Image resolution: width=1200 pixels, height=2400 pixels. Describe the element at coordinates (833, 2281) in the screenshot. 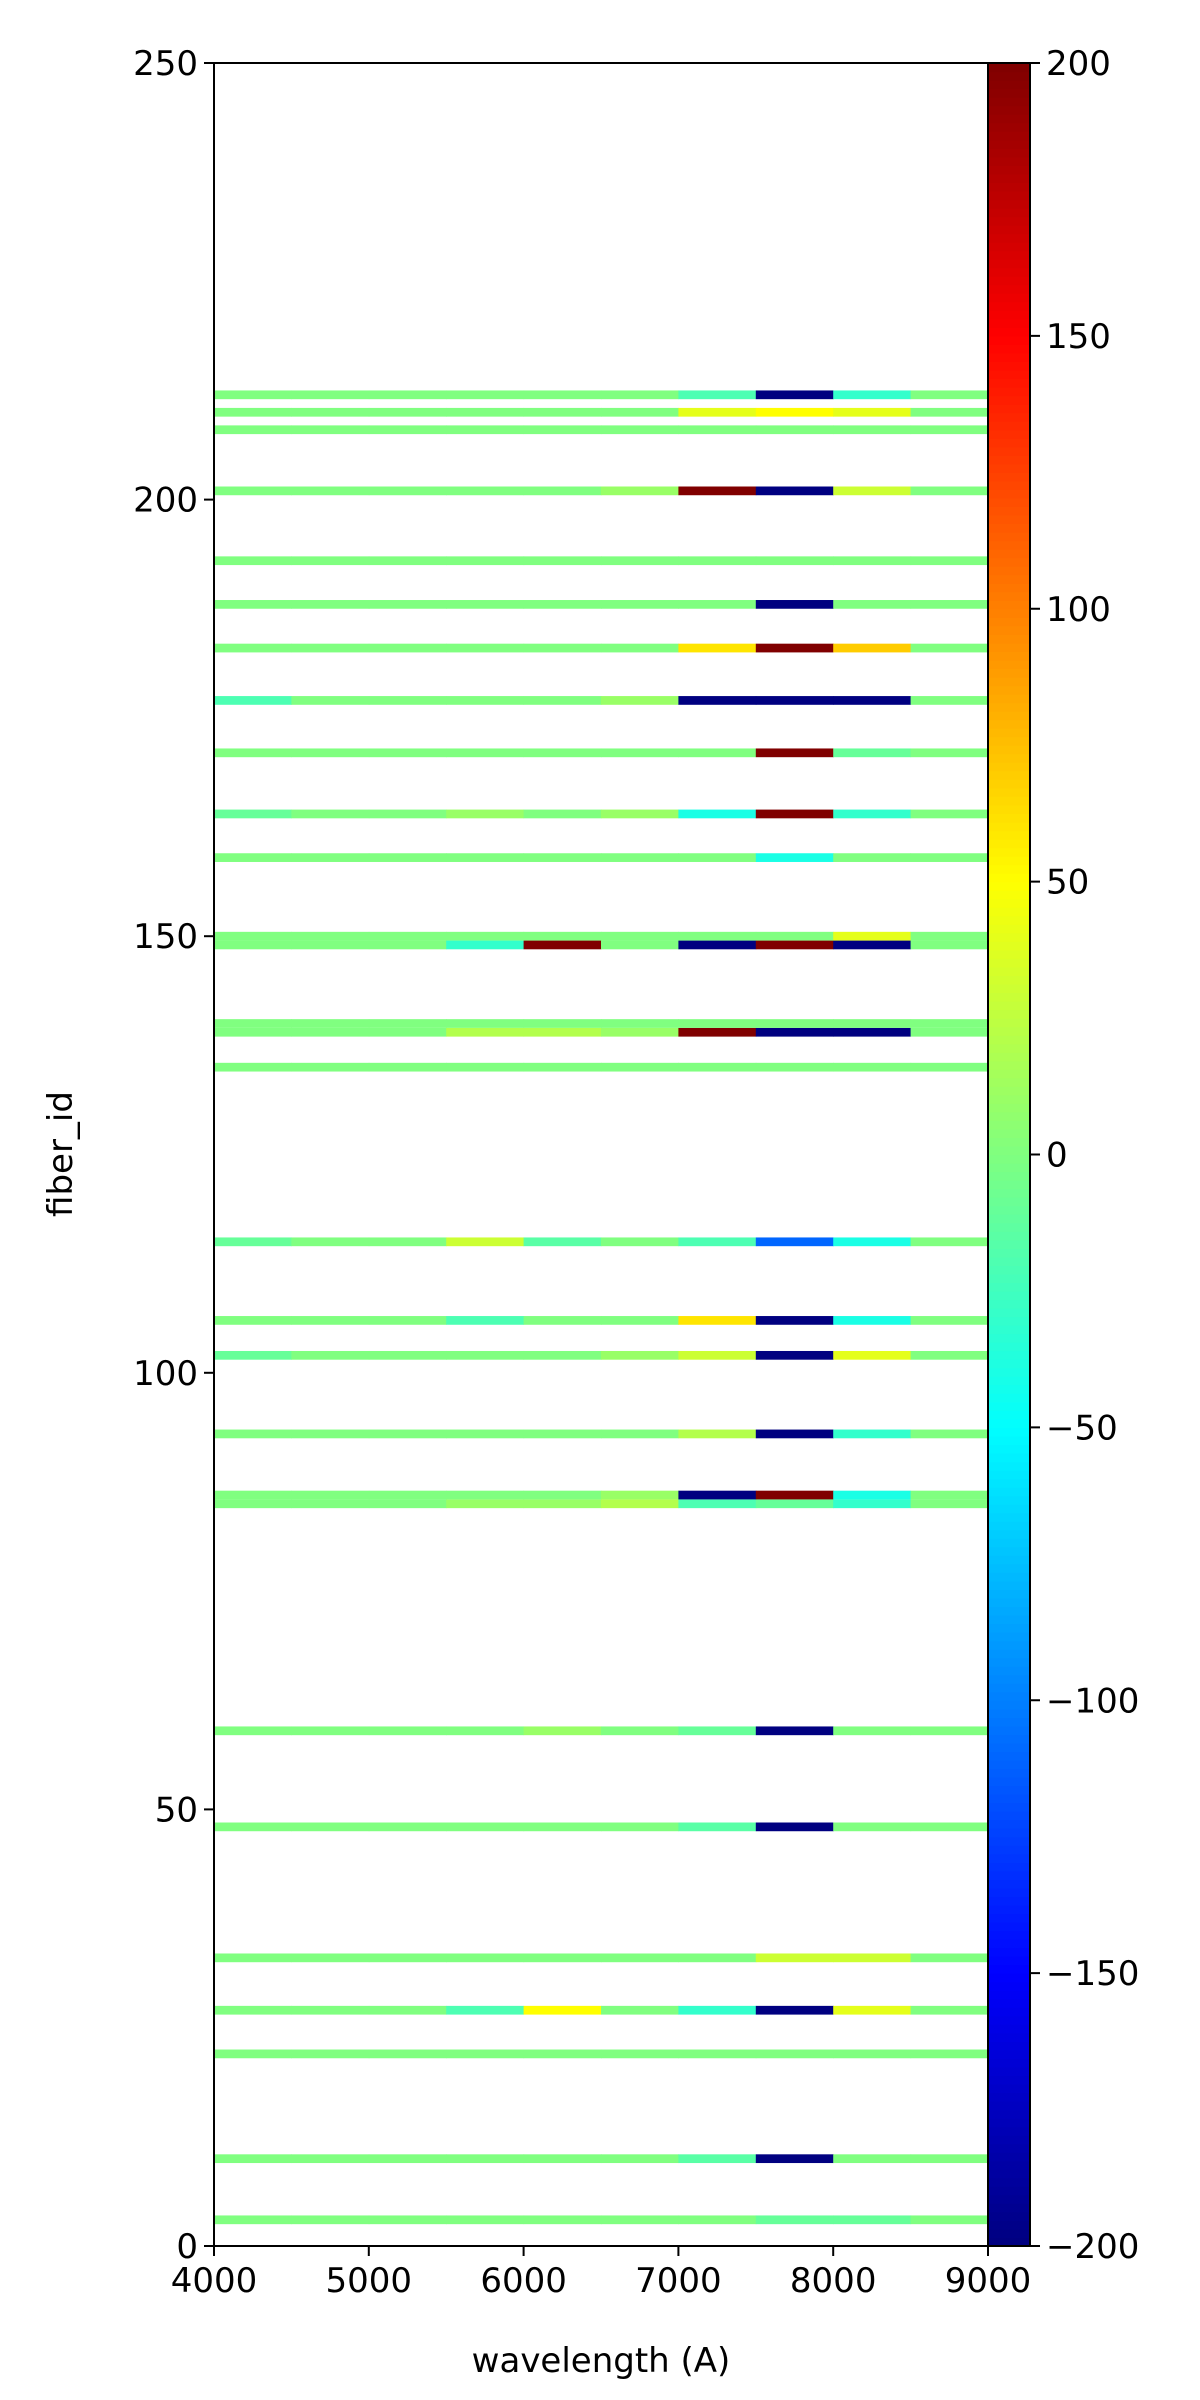

I see `x-tick-label: 8000` at that location.